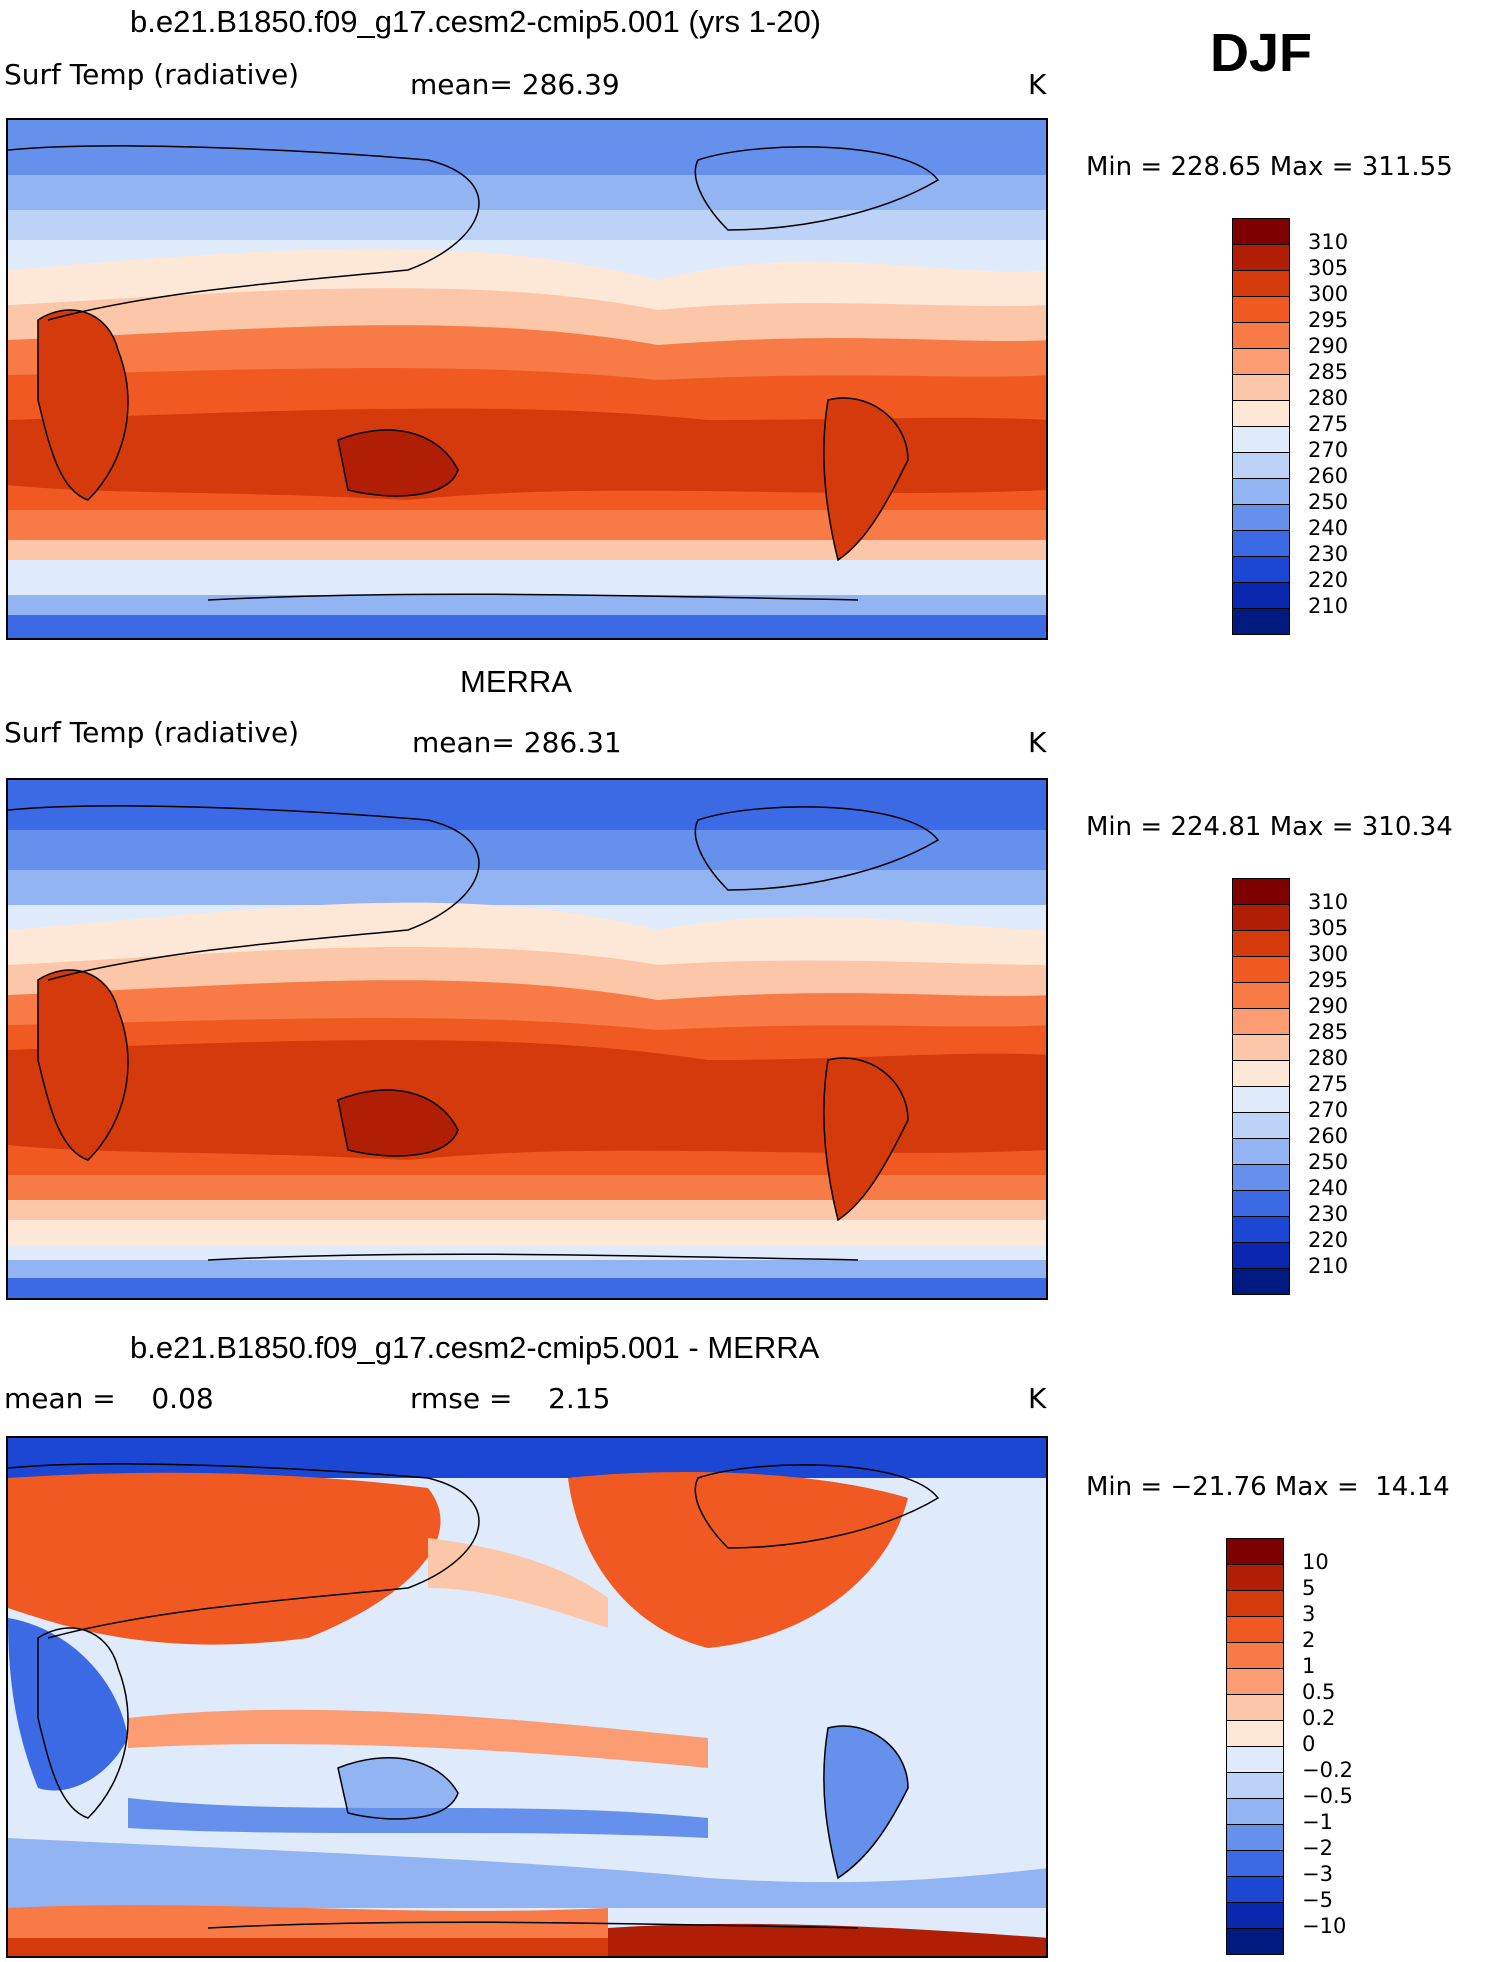 The image size is (1502, 1962). I want to click on panel-2-colorbar-label: 285, so click(1328, 1032).